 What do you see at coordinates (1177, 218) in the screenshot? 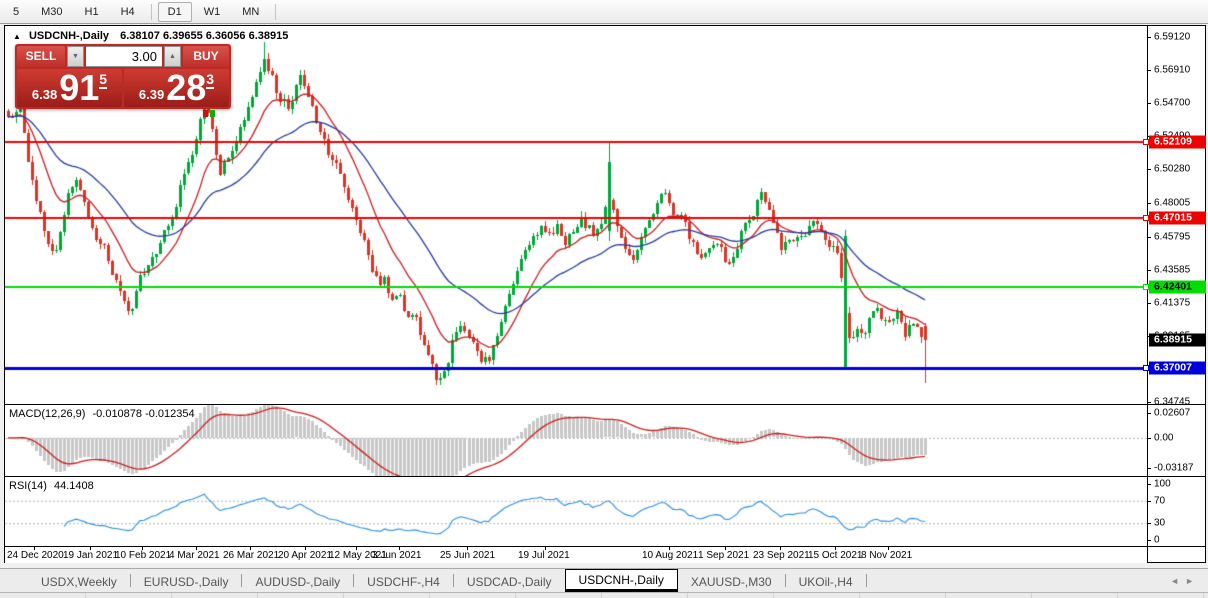
I see `horizontal-line-tag: 6.47015` at bounding box center [1177, 218].